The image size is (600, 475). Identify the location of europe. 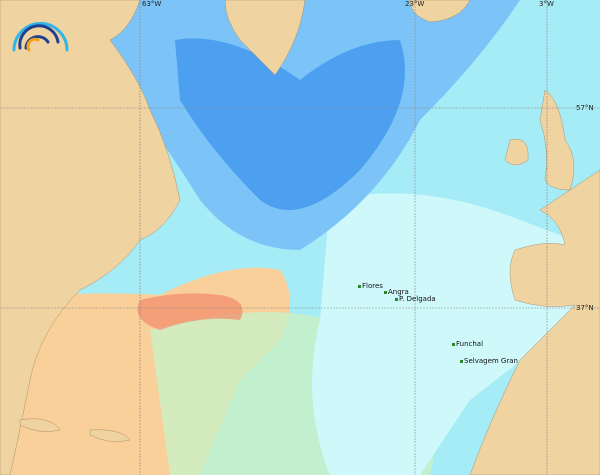
(534, 322).